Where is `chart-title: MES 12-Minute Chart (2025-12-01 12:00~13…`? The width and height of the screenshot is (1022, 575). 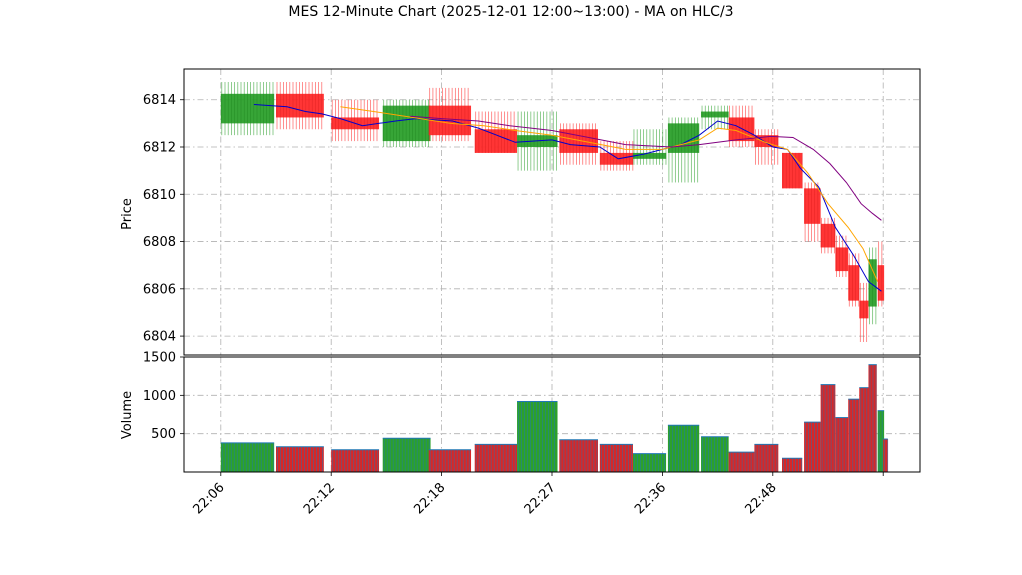 chart-title: MES 12-Minute Chart (2025-12-01 12:00~13… is located at coordinates (510, 12).